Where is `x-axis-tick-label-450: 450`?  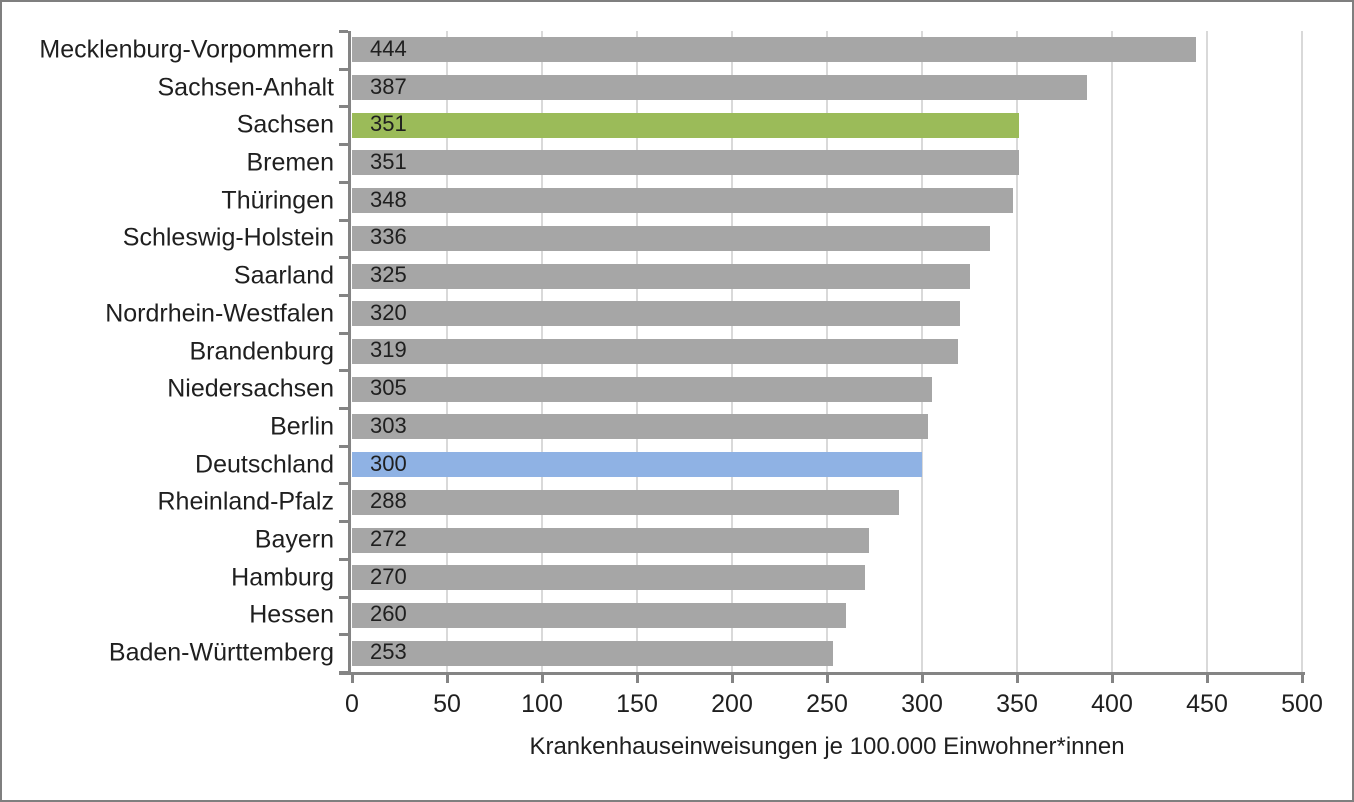
x-axis-tick-label-450: 450 is located at coordinates (1207, 704).